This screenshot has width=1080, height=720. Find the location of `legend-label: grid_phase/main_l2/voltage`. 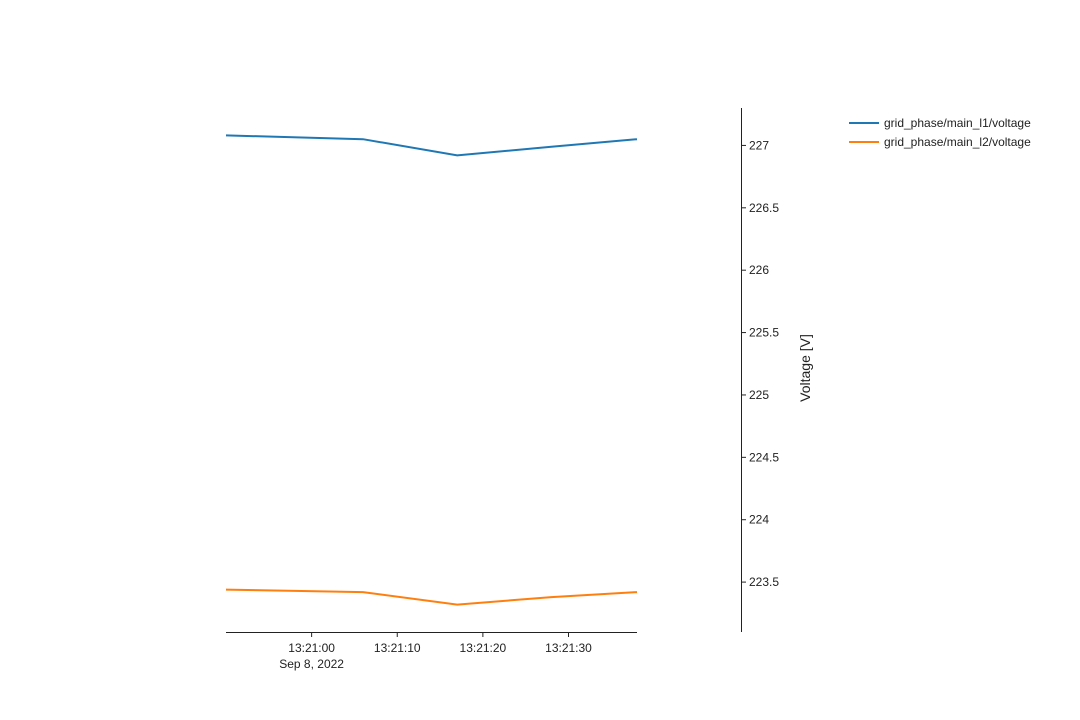

legend-label: grid_phase/main_l2/voltage is located at coordinates (957, 142).